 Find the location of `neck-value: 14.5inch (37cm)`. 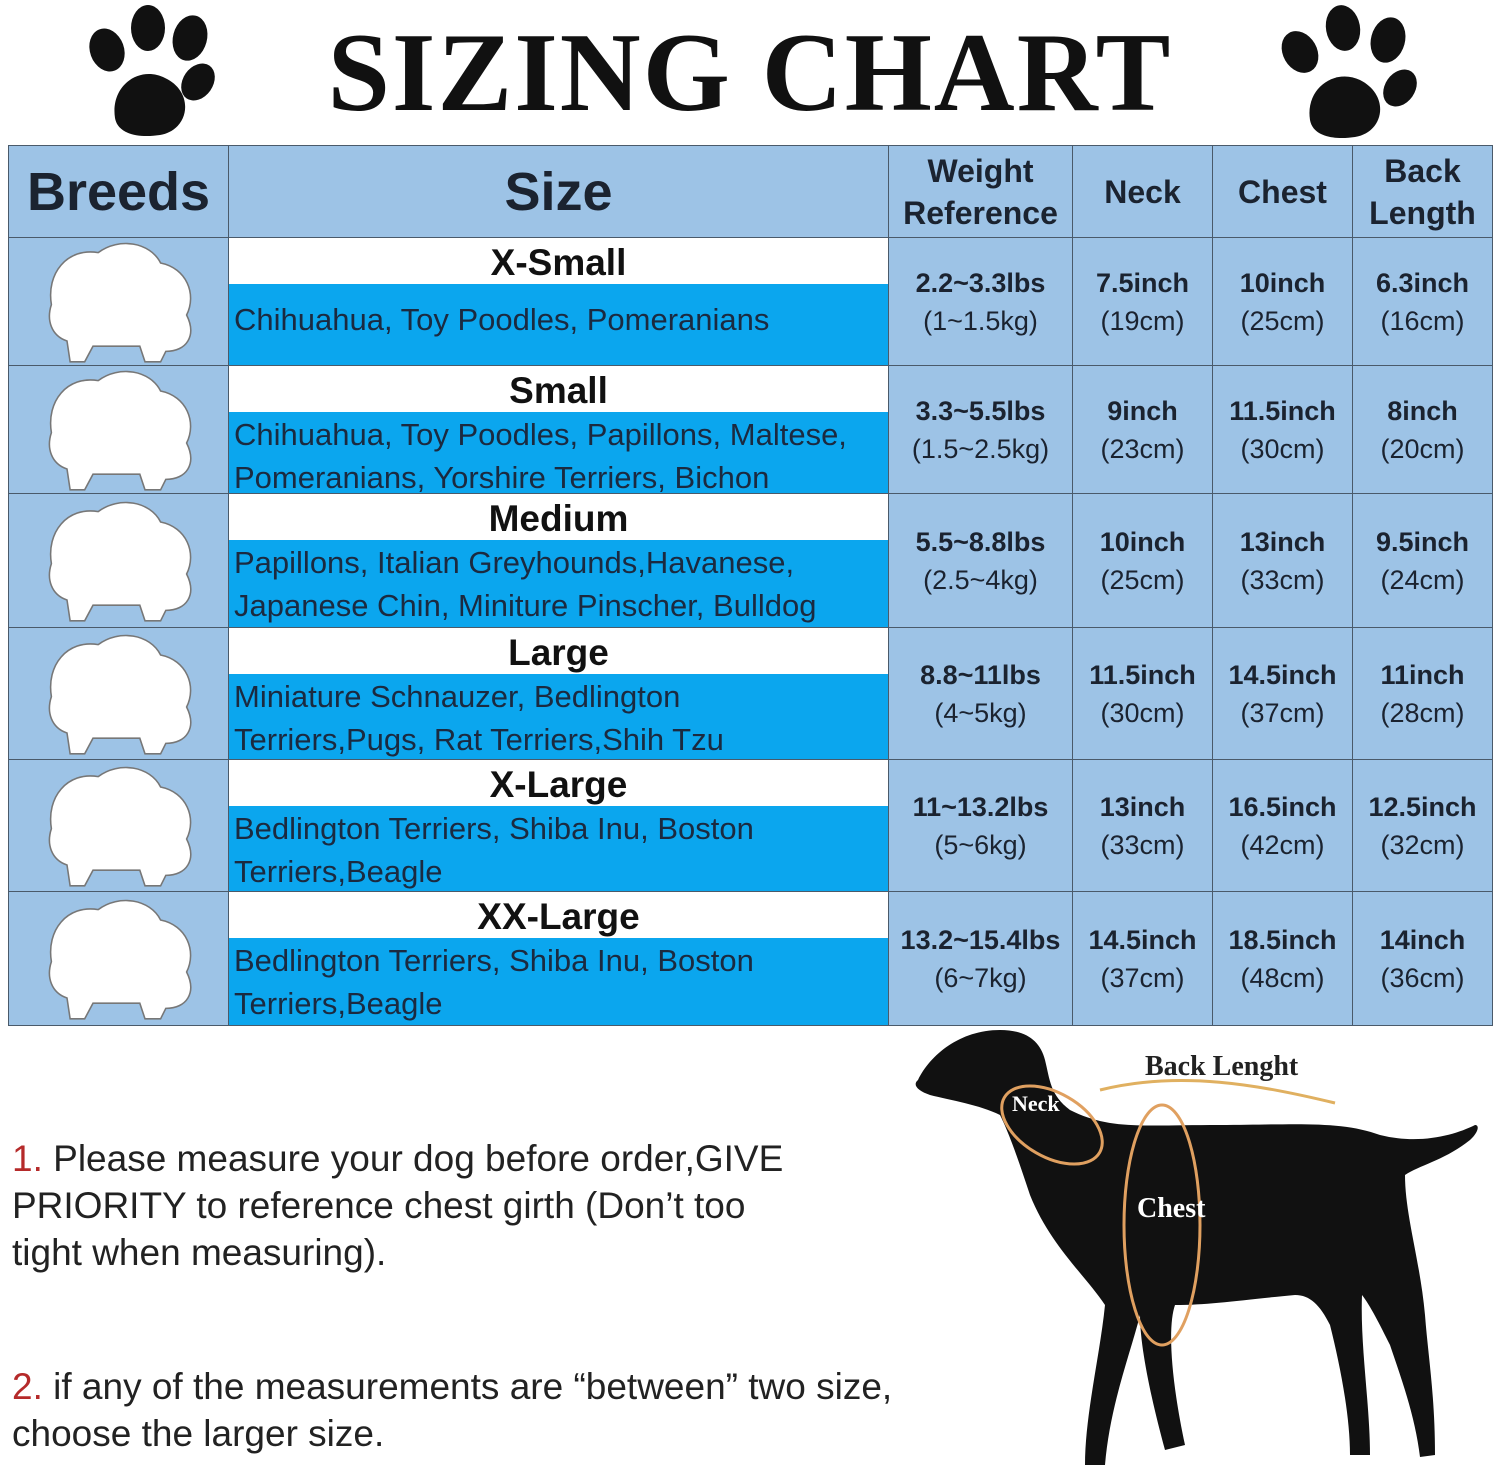

neck-value: 14.5inch (37cm) is located at coordinates (1142, 959).